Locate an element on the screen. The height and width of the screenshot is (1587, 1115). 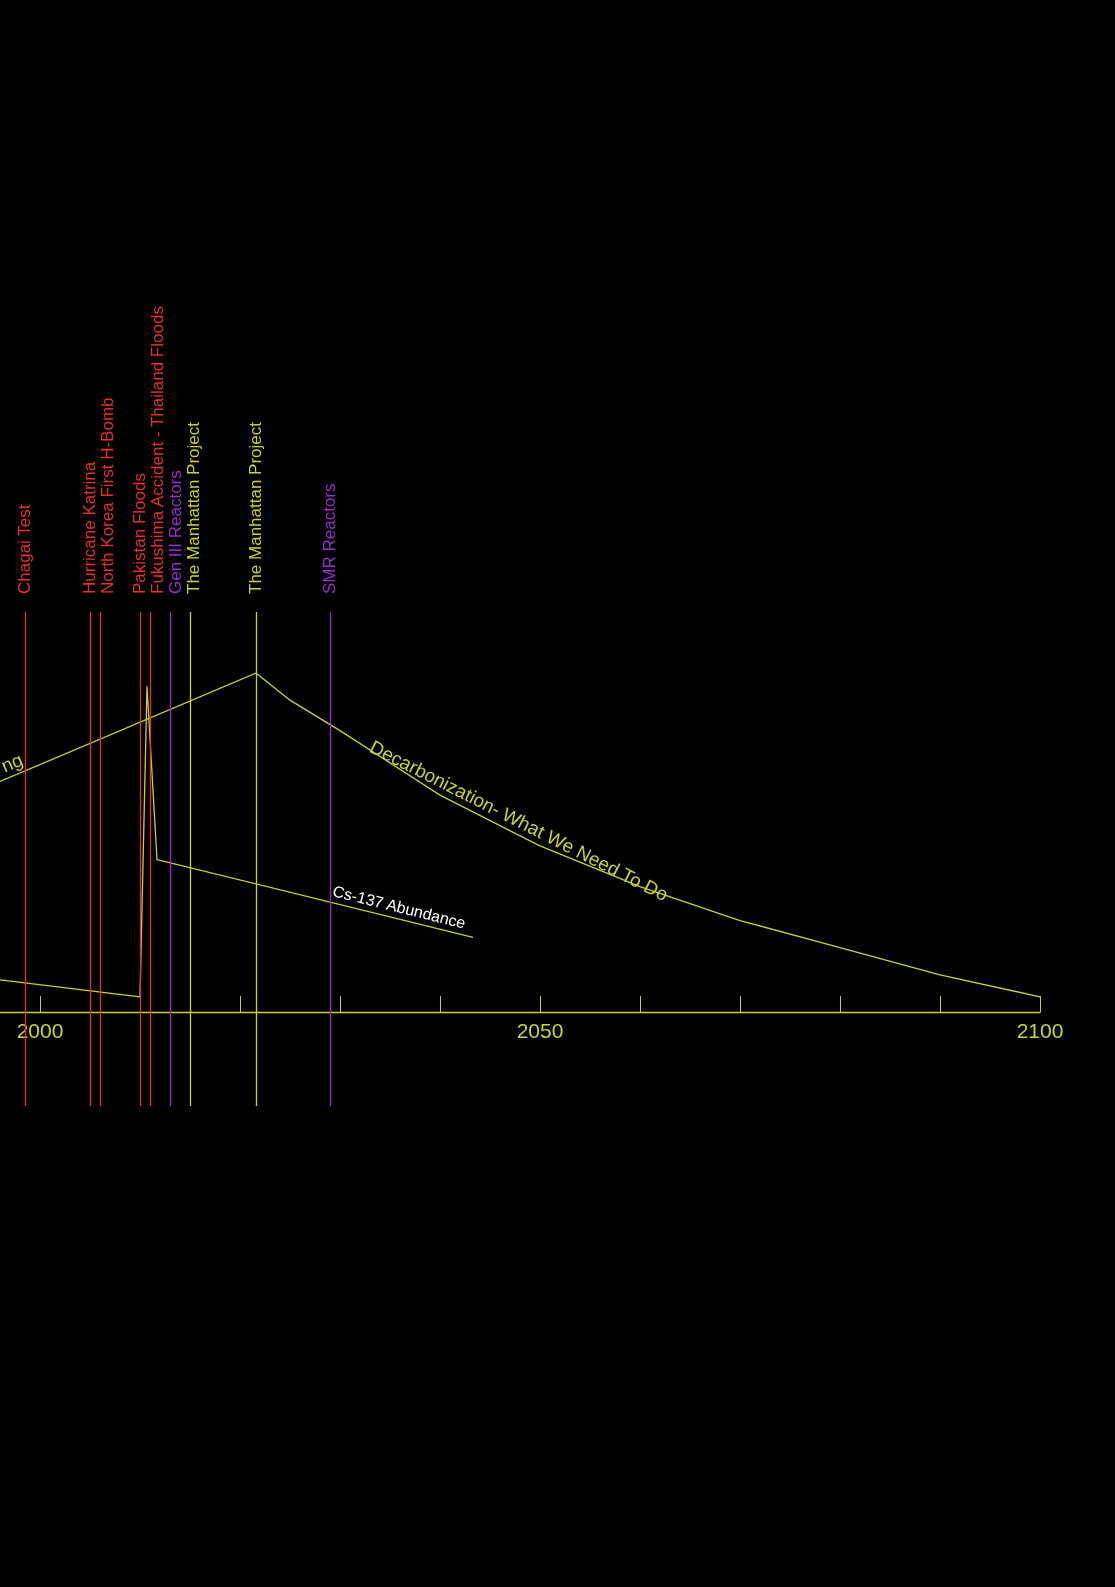
text: ng is located at coordinates (13, 762).